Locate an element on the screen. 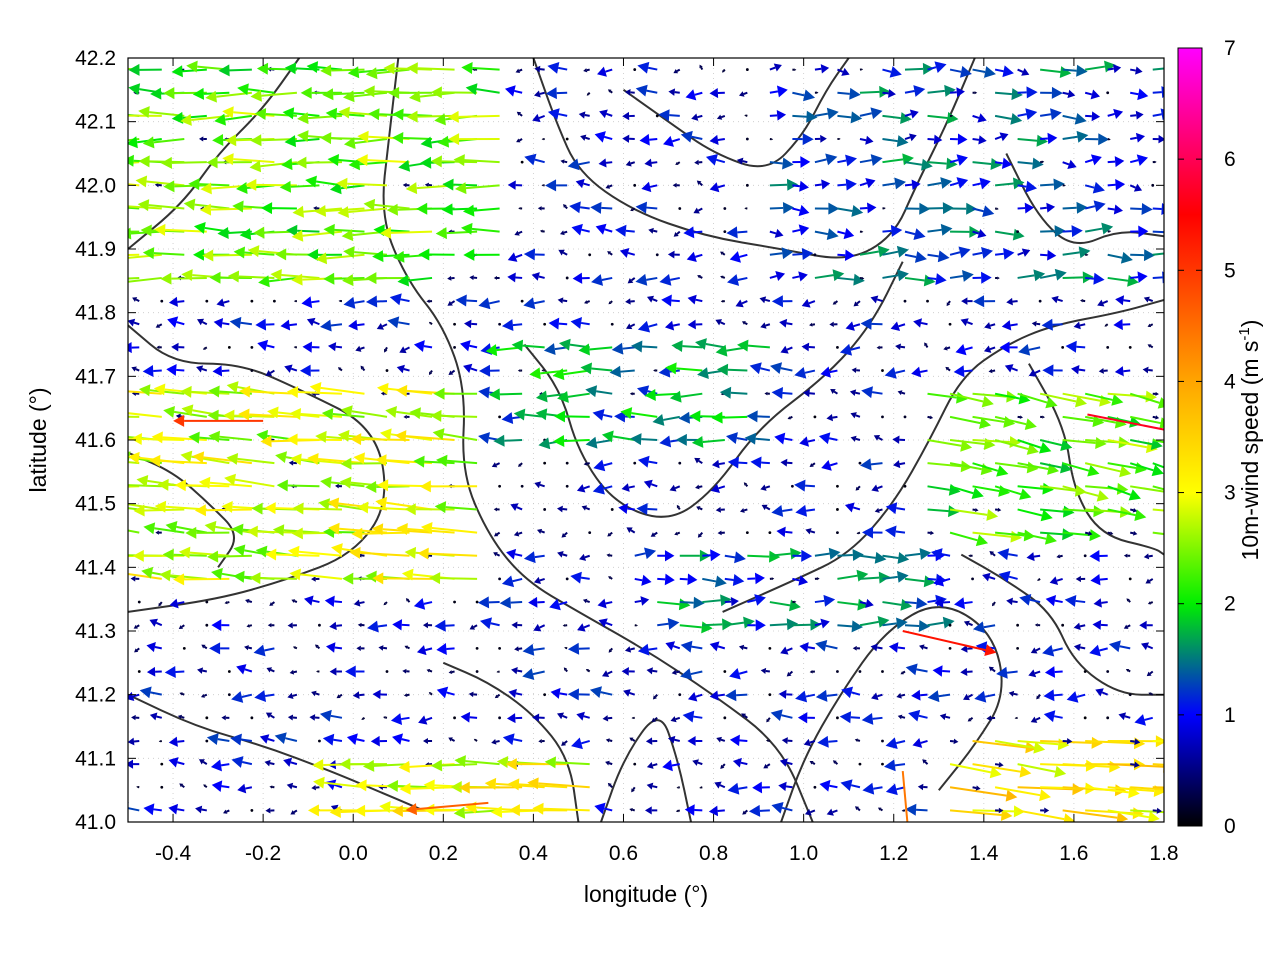  colorbar-tick-label: 7 is located at coordinates (1230, 48).